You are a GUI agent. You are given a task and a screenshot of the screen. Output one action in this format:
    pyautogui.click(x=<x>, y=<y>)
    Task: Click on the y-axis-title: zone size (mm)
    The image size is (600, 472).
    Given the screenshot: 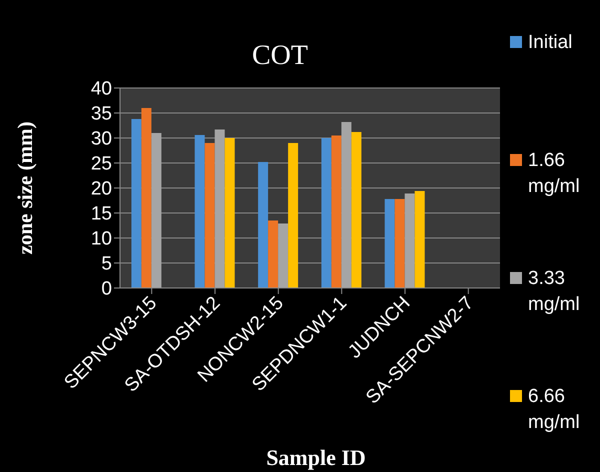 What is the action you would take?
    pyautogui.click(x=25, y=188)
    